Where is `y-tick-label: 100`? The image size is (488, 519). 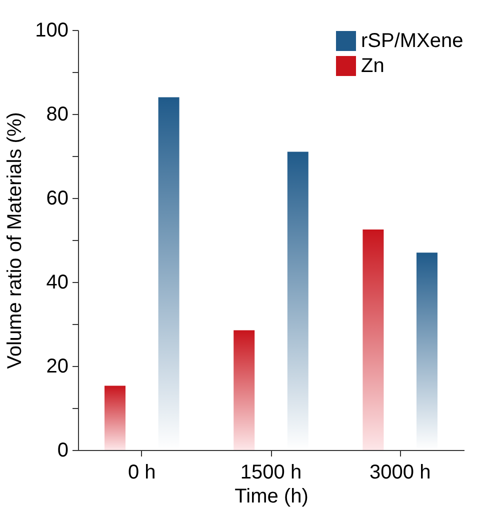
y-tick-label: 100 is located at coordinates (51, 31).